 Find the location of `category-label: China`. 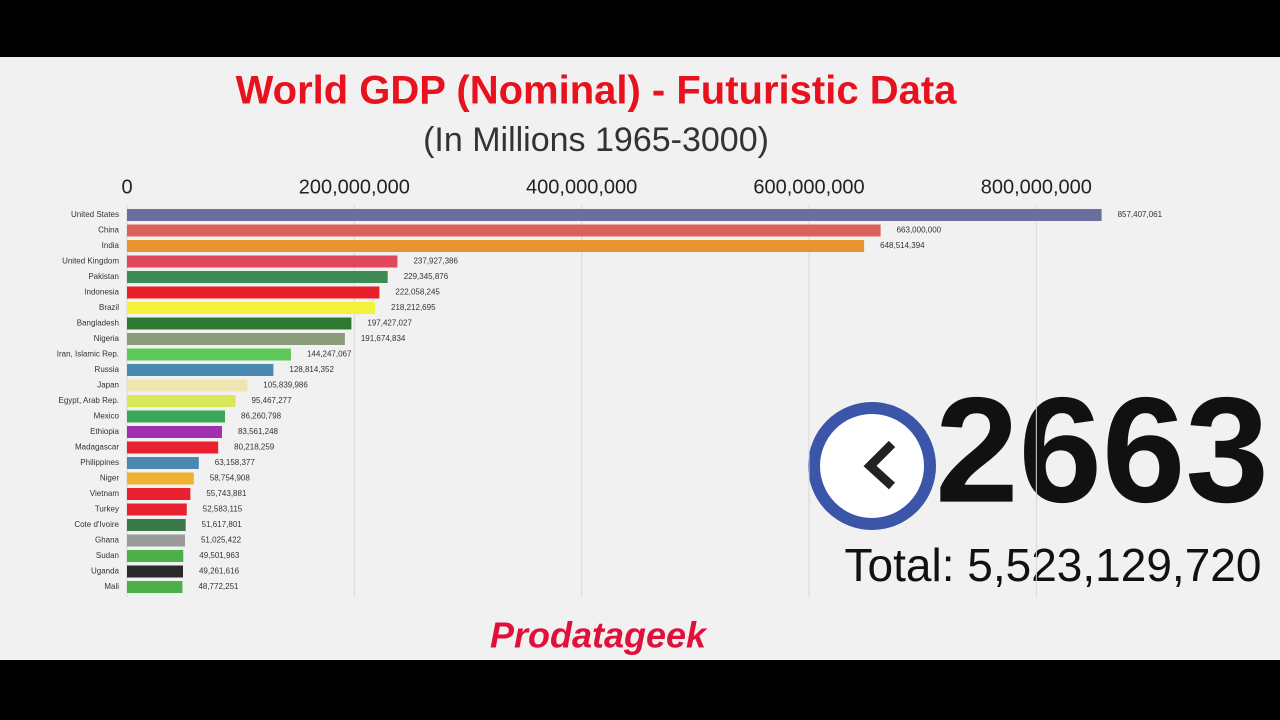

category-label: China is located at coordinates (108, 230).